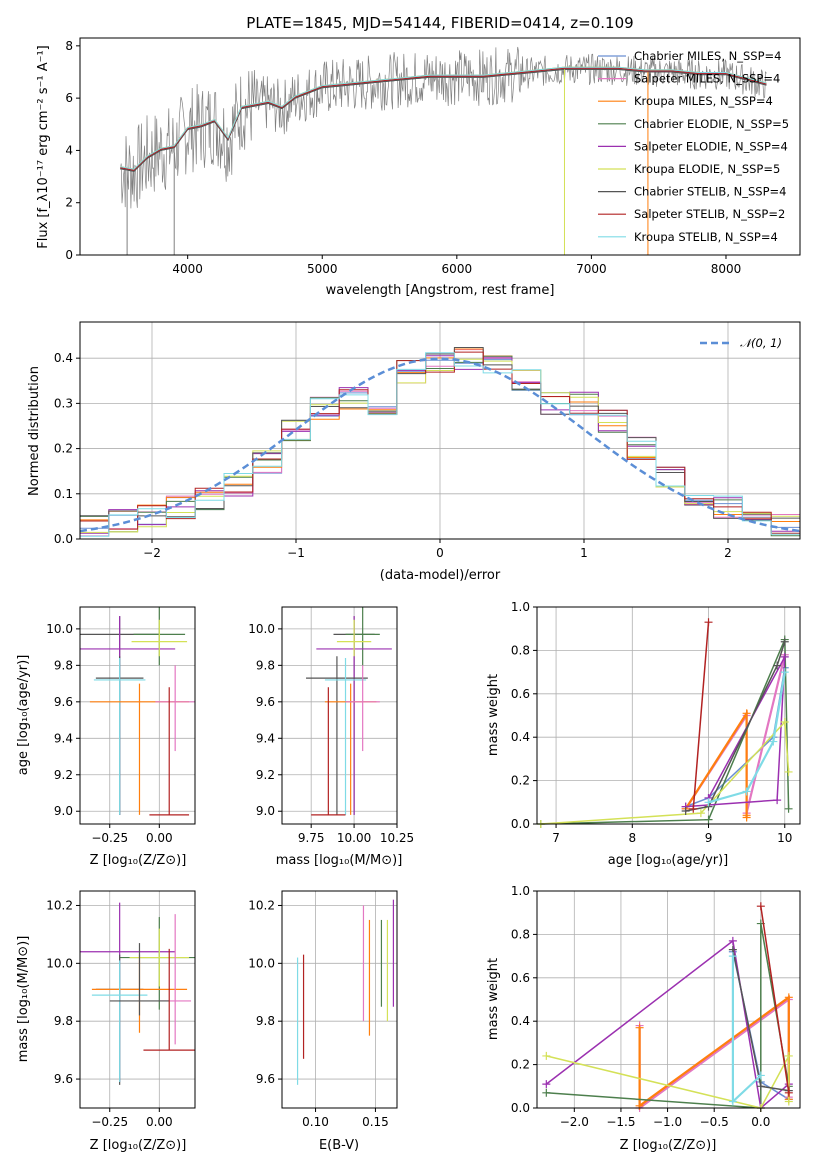  I want to click on agew-x-tick-label: 7, so click(556, 838).